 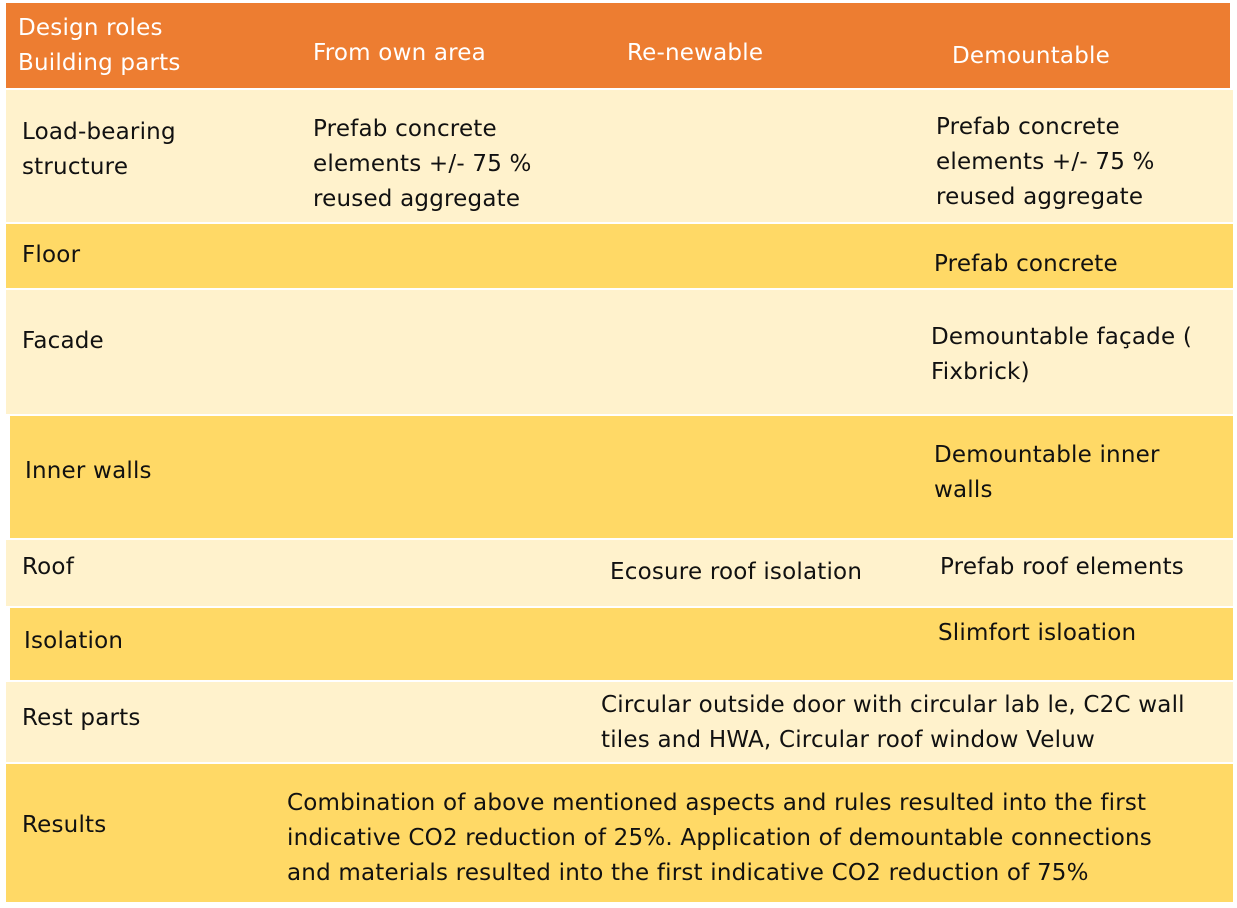 What do you see at coordinates (81, 718) in the screenshot?
I see `row-label-rest-parts: Rest parts` at bounding box center [81, 718].